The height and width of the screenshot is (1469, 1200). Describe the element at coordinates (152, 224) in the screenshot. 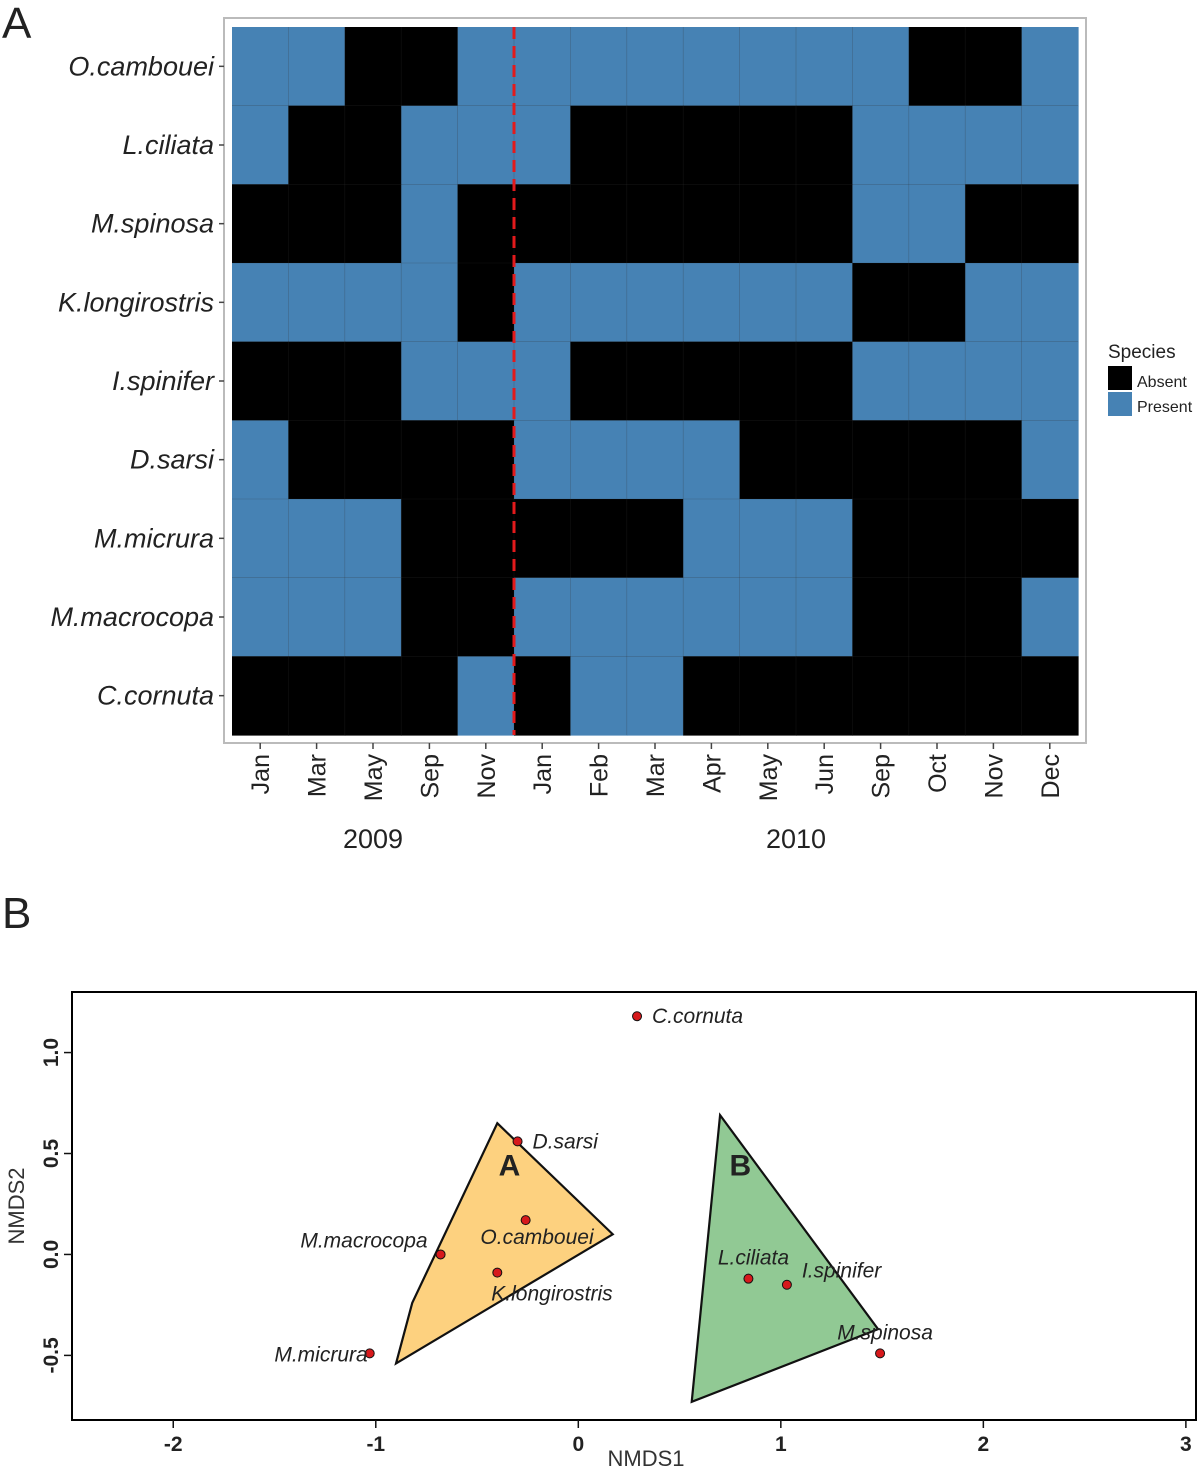

I see `species-label-m-spinosa: M.spinosa` at that location.